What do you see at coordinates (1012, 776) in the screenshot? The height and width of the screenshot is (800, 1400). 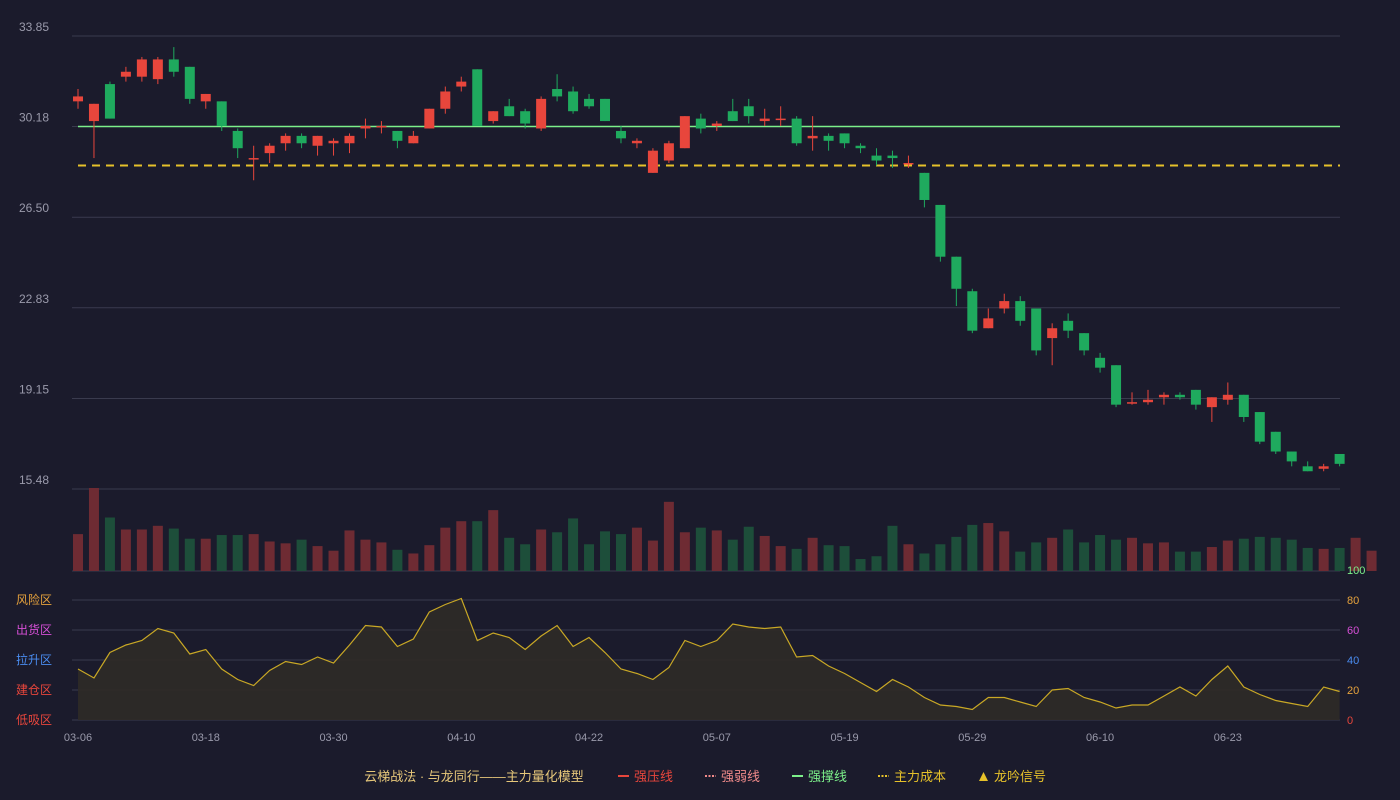 I see `legend-dragon-signal: 龙吟信号` at bounding box center [1012, 776].